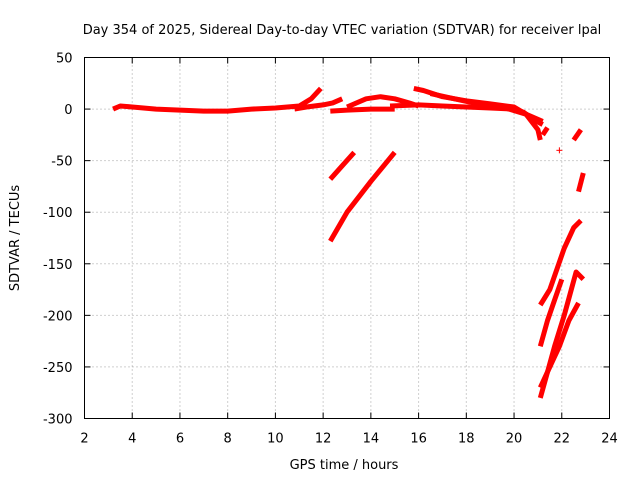  What do you see at coordinates (64, 59) in the screenshot?
I see `y-tick-label: 50` at bounding box center [64, 59].